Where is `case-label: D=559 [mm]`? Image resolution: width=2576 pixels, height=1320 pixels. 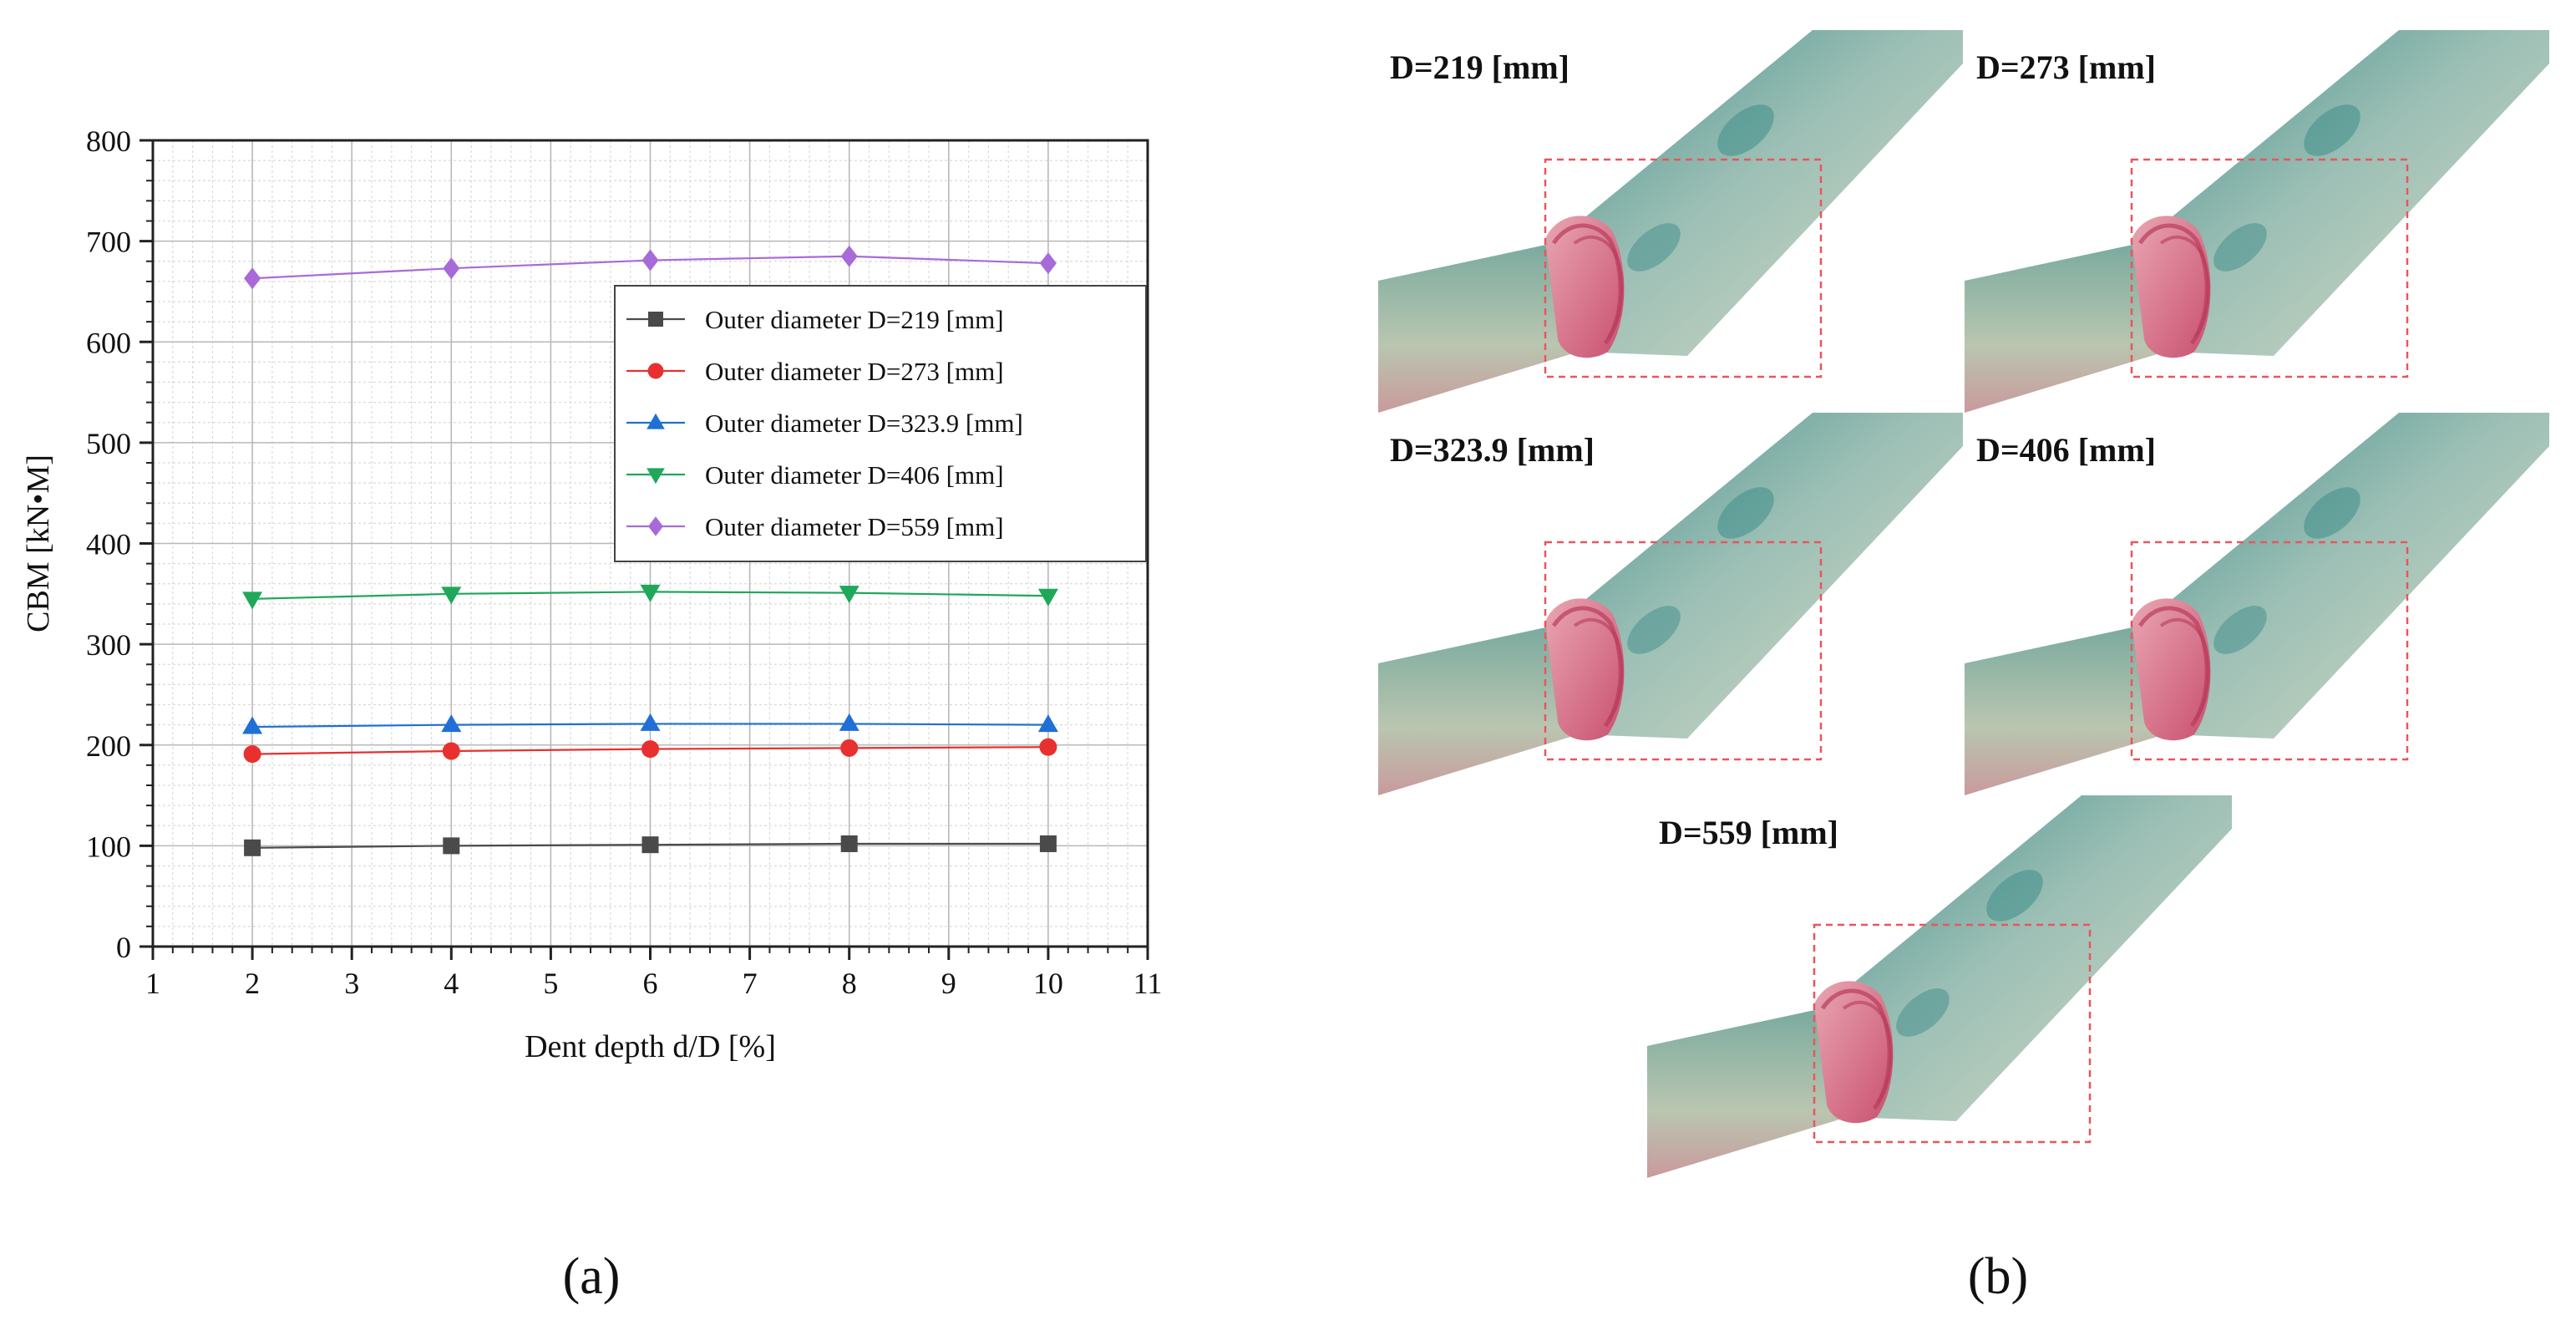
case-label: D=559 [mm] is located at coordinates (1748, 832).